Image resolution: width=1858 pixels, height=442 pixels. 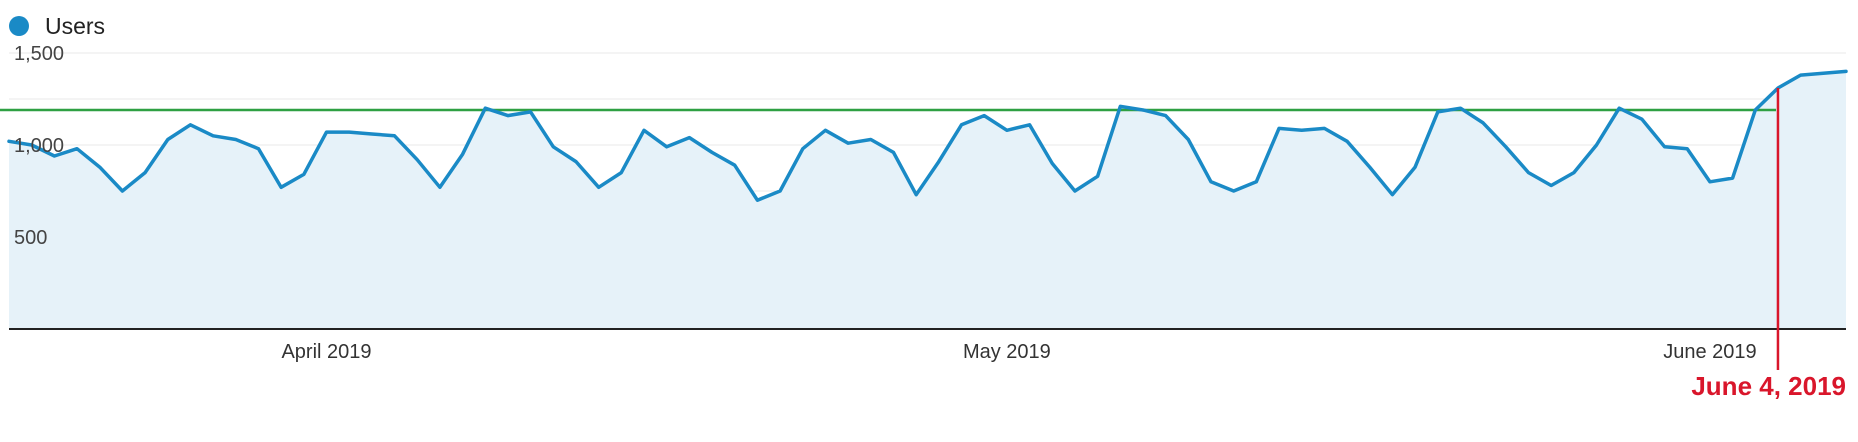 What do you see at coordinates (30, 238) in the screenshot?
I see `y-tick-label: 500` at bounding box center [30, 238].